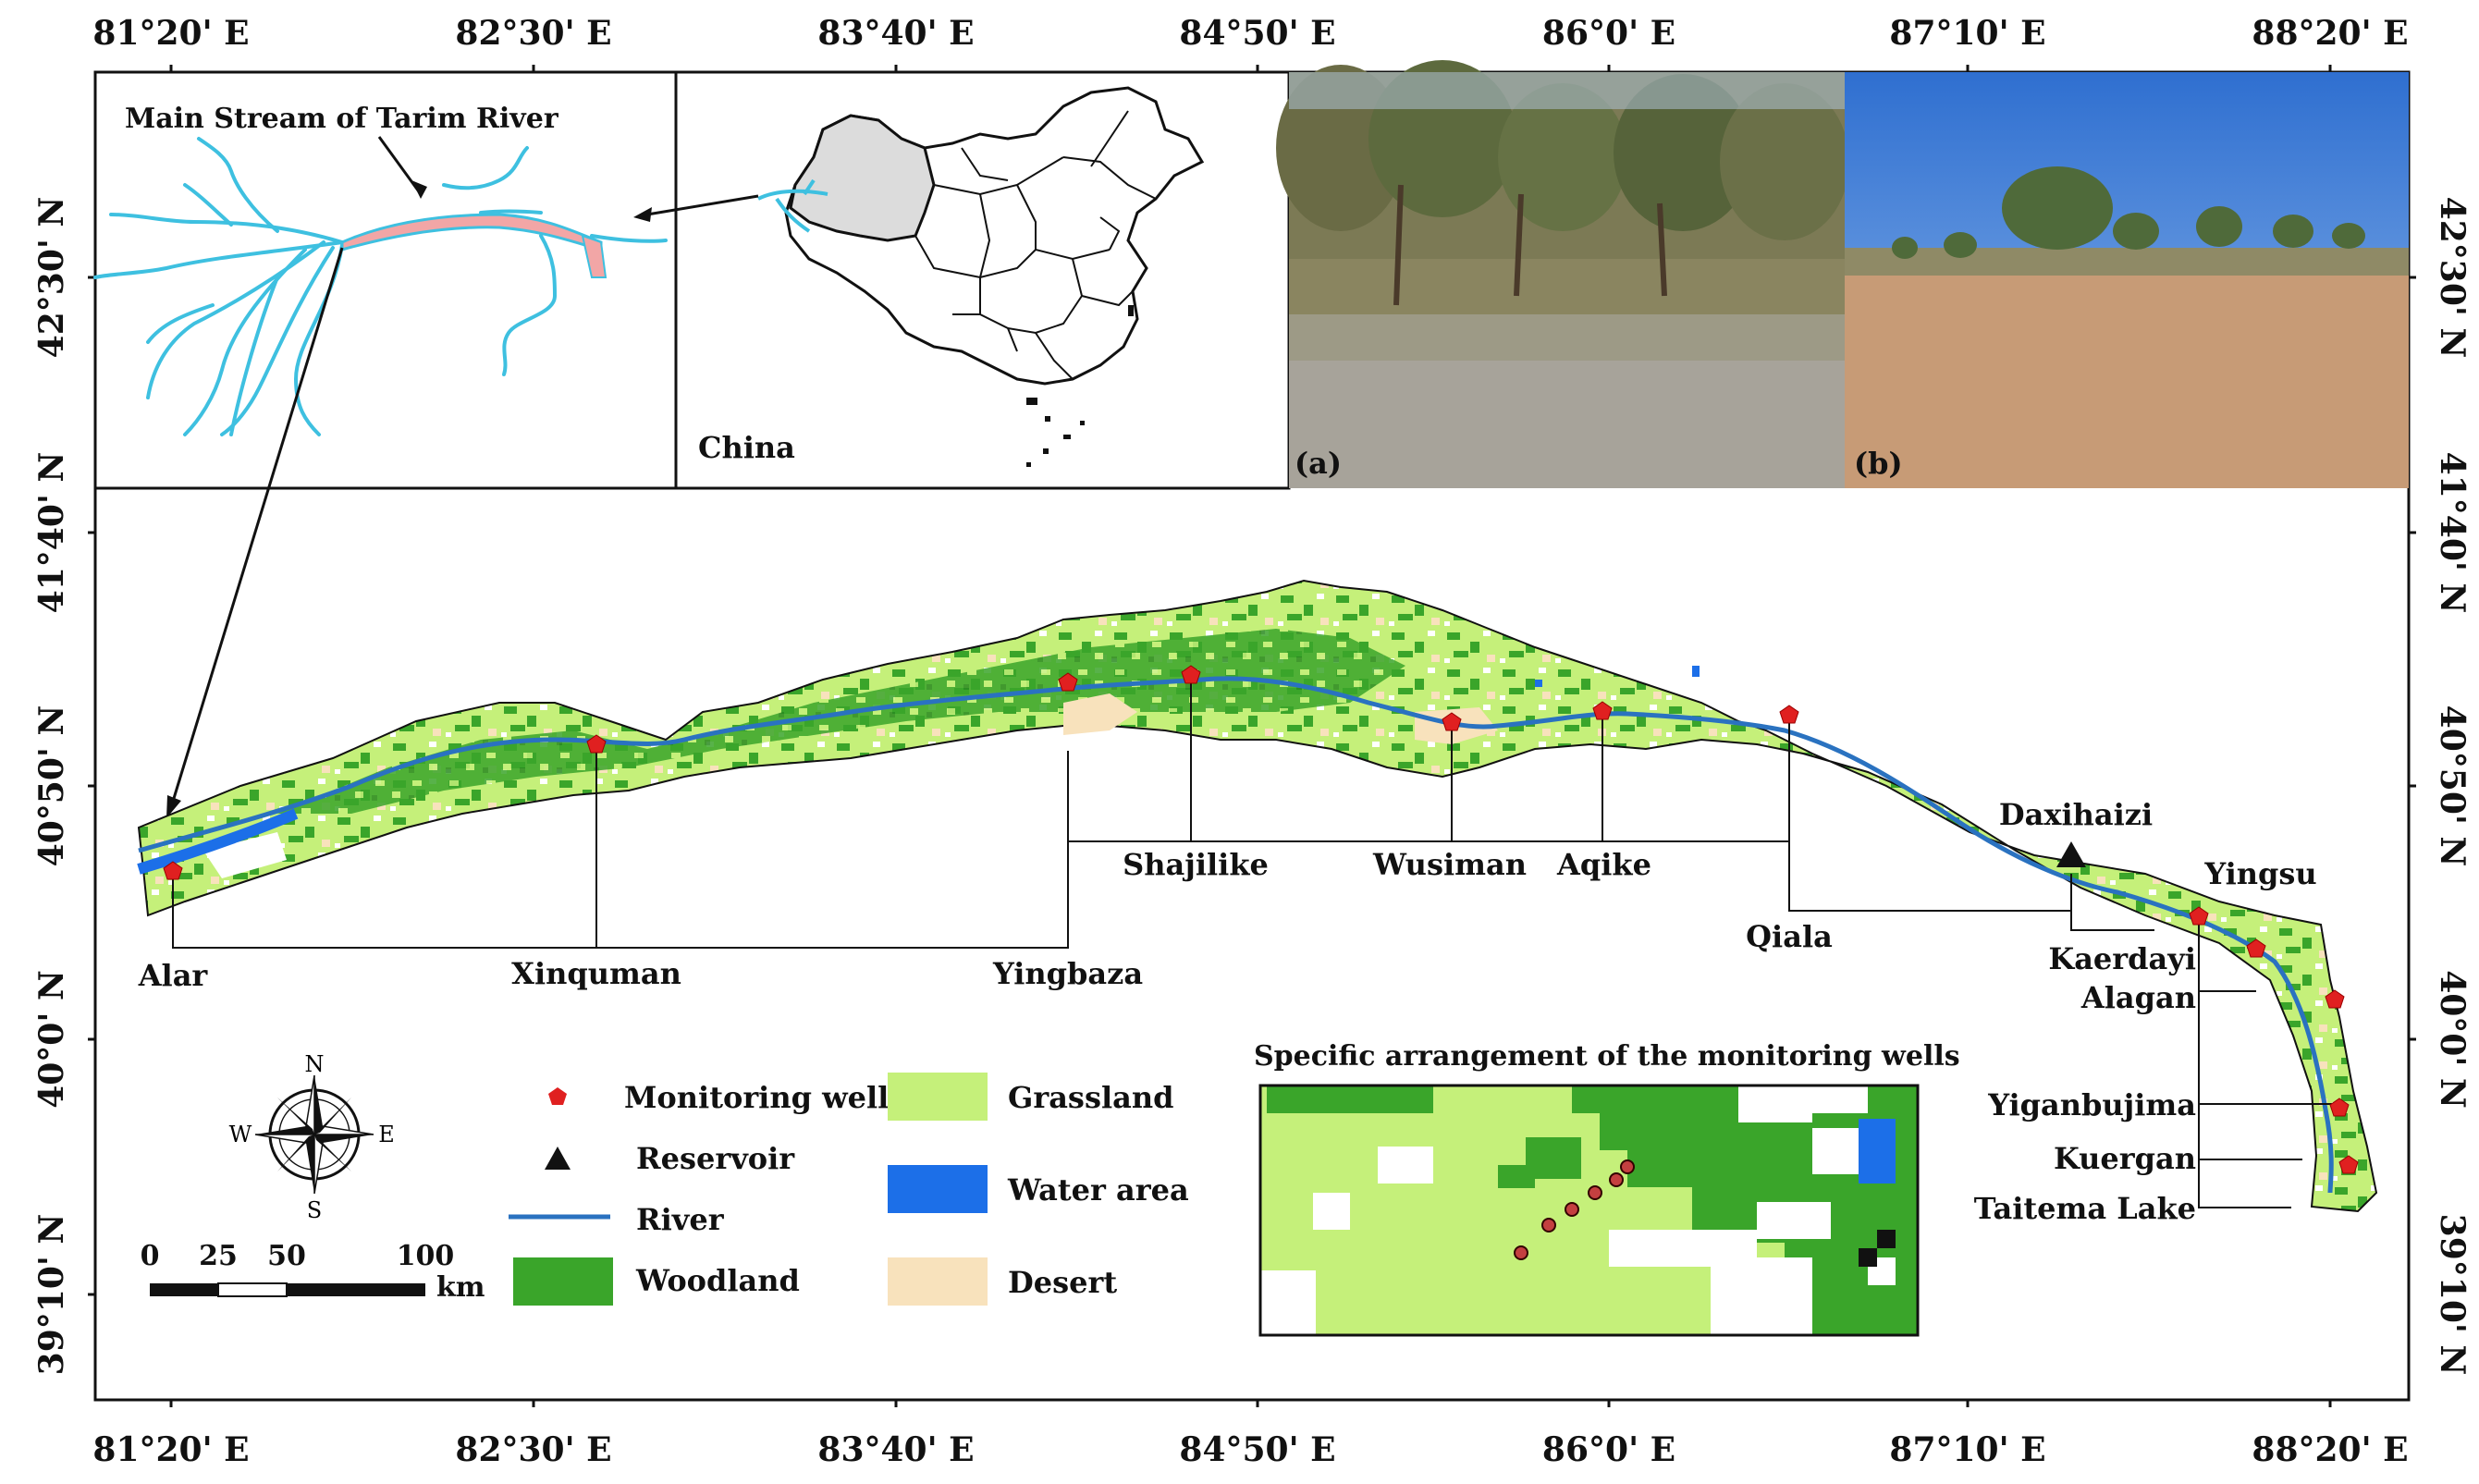  Describe the element at coordinates (1967, 33) in the screenshot. I see `top-lon-6: 87°10' E` at that location.